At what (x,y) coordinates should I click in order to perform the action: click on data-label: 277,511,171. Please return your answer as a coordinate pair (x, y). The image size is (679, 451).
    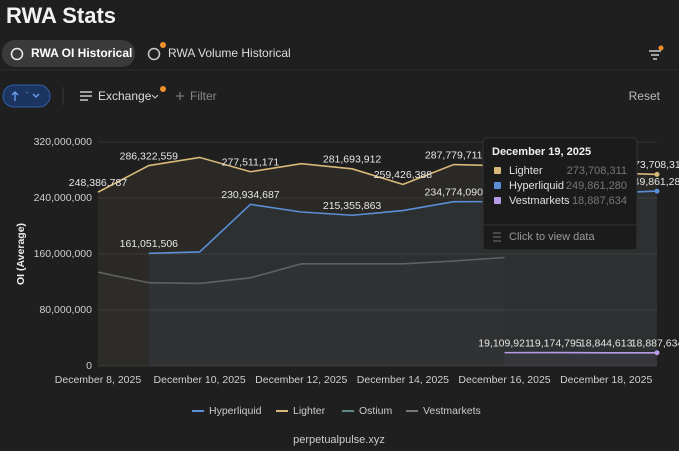
    Looking at the image, I should click on (251, 163).